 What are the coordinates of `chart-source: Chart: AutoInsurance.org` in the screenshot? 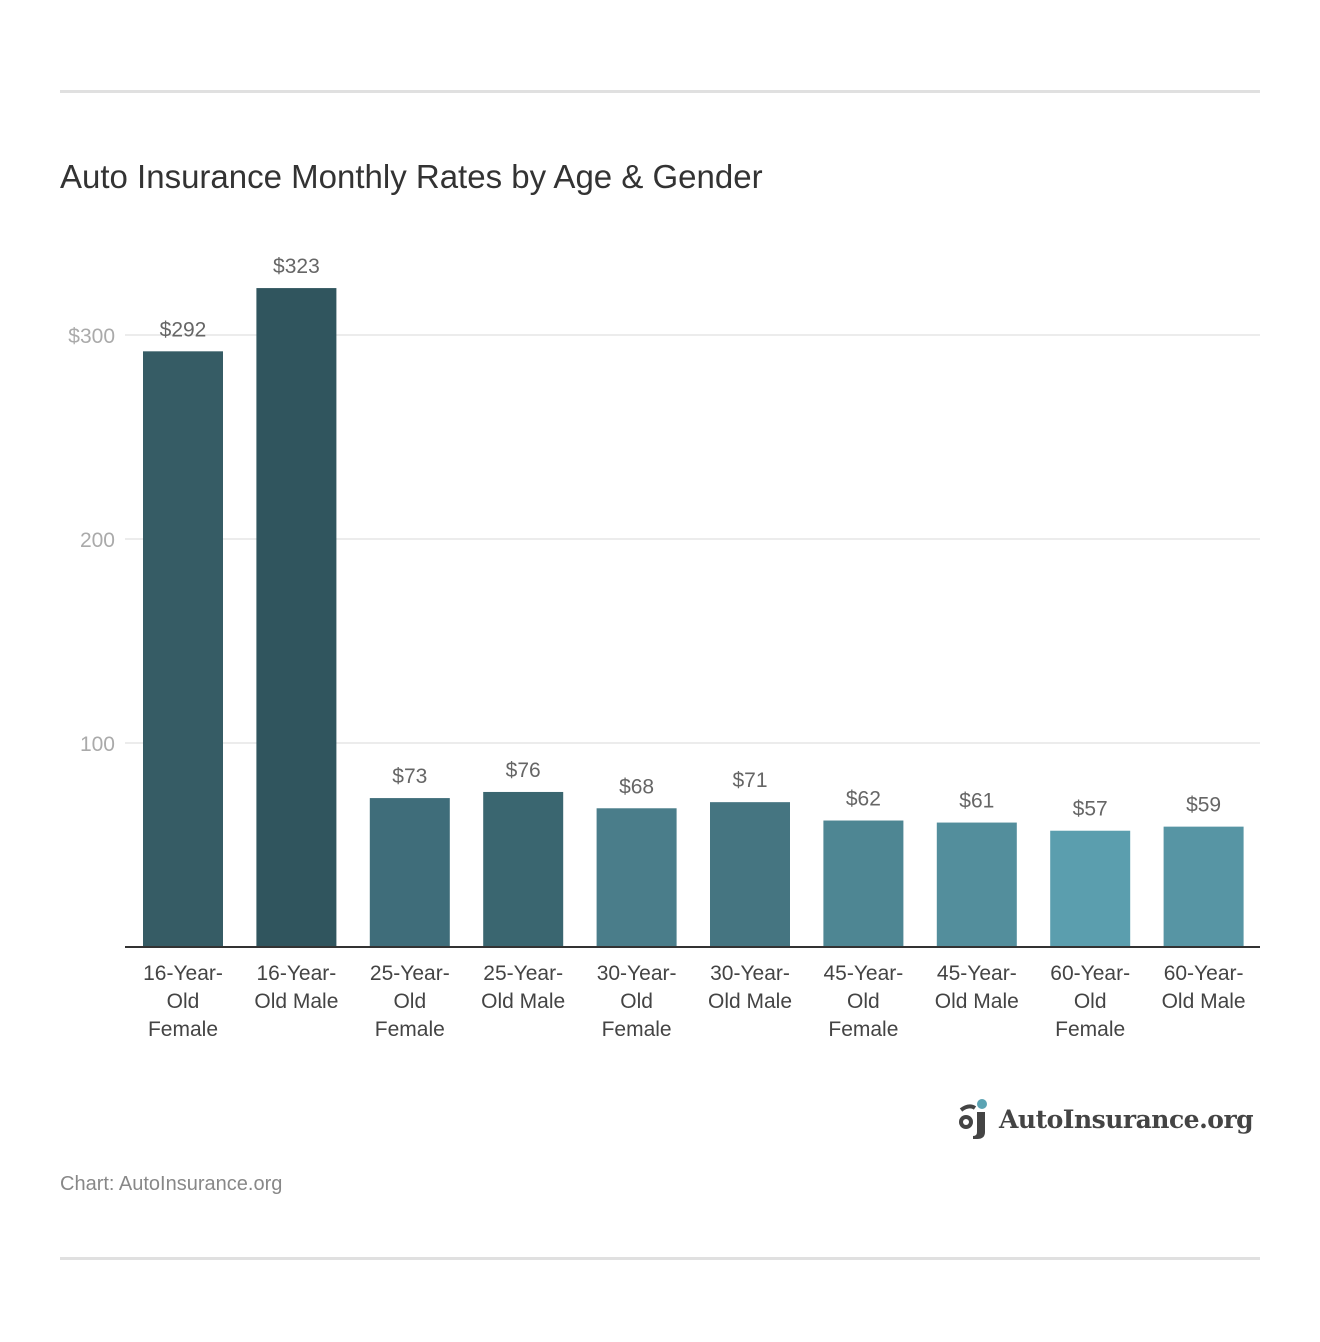 It's located at (171, 1184).